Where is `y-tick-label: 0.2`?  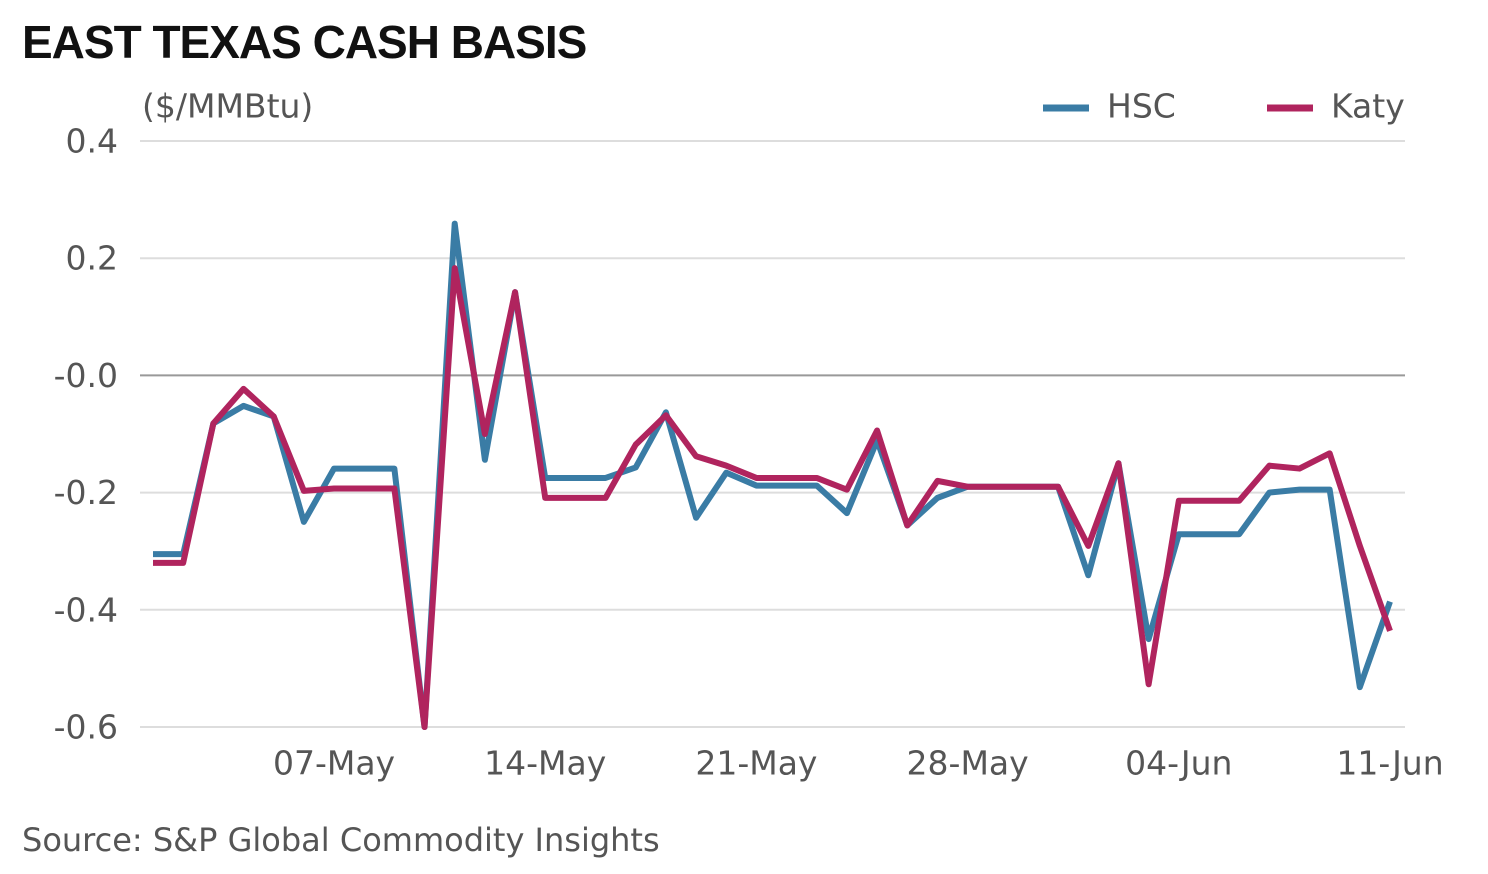
y-tick-label: 0.2 is located at coordinates (92, 258).